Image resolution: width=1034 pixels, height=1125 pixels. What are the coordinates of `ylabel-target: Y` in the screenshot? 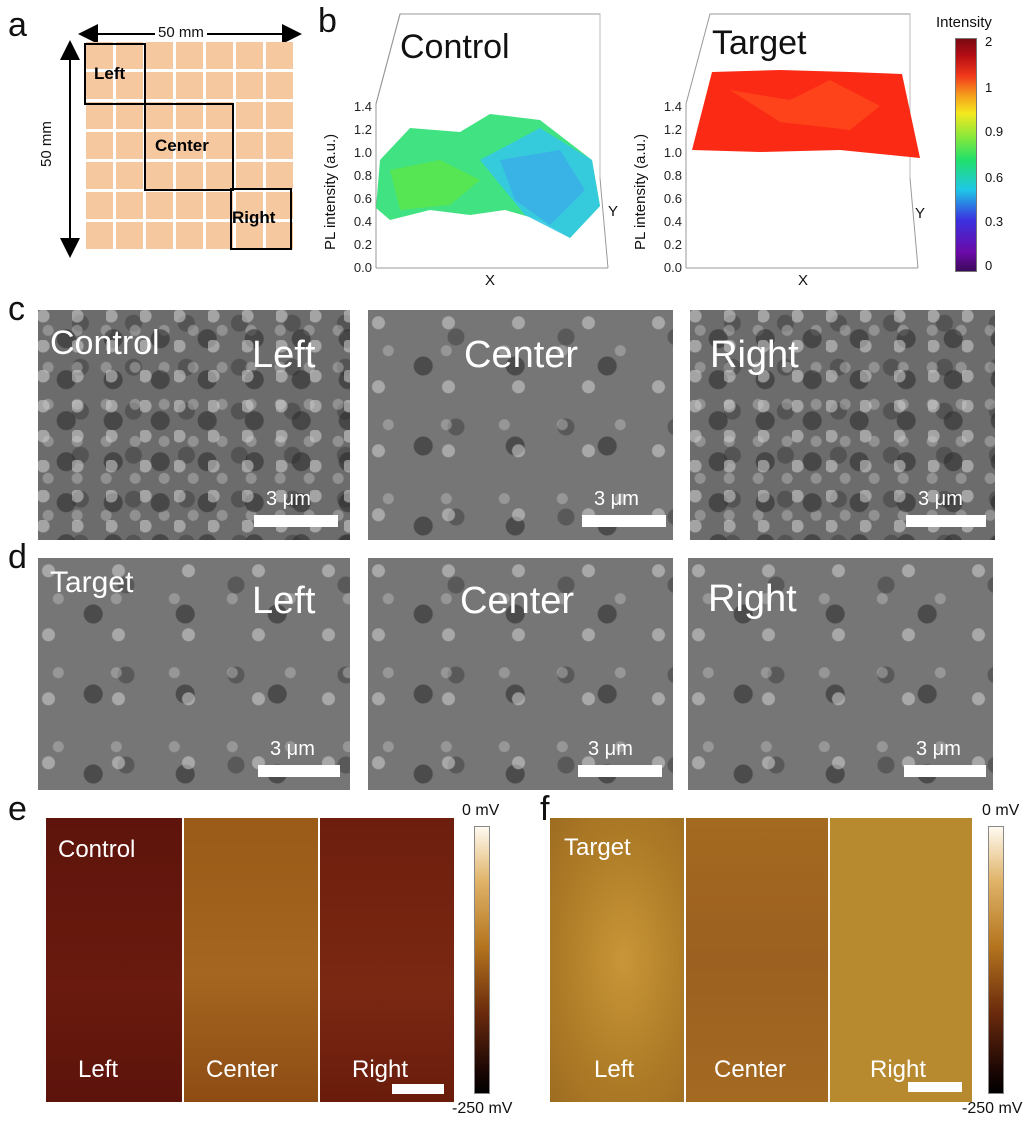 It's located at (920, 213).